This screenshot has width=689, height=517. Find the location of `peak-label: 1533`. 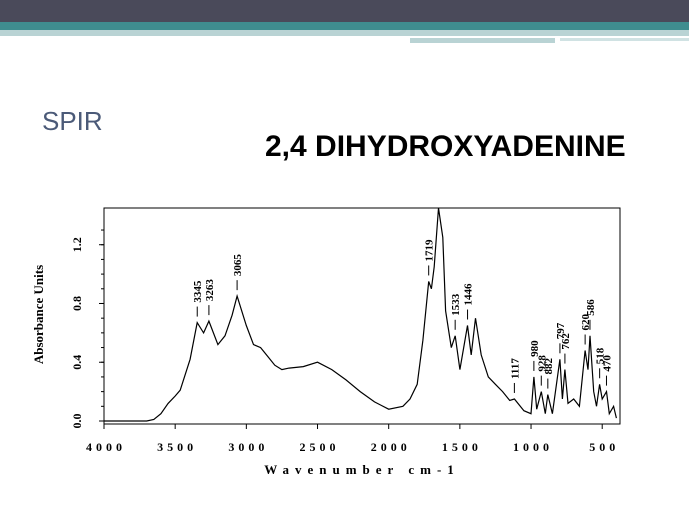

peak-label: 1533 is located at coordinates (456, 304).